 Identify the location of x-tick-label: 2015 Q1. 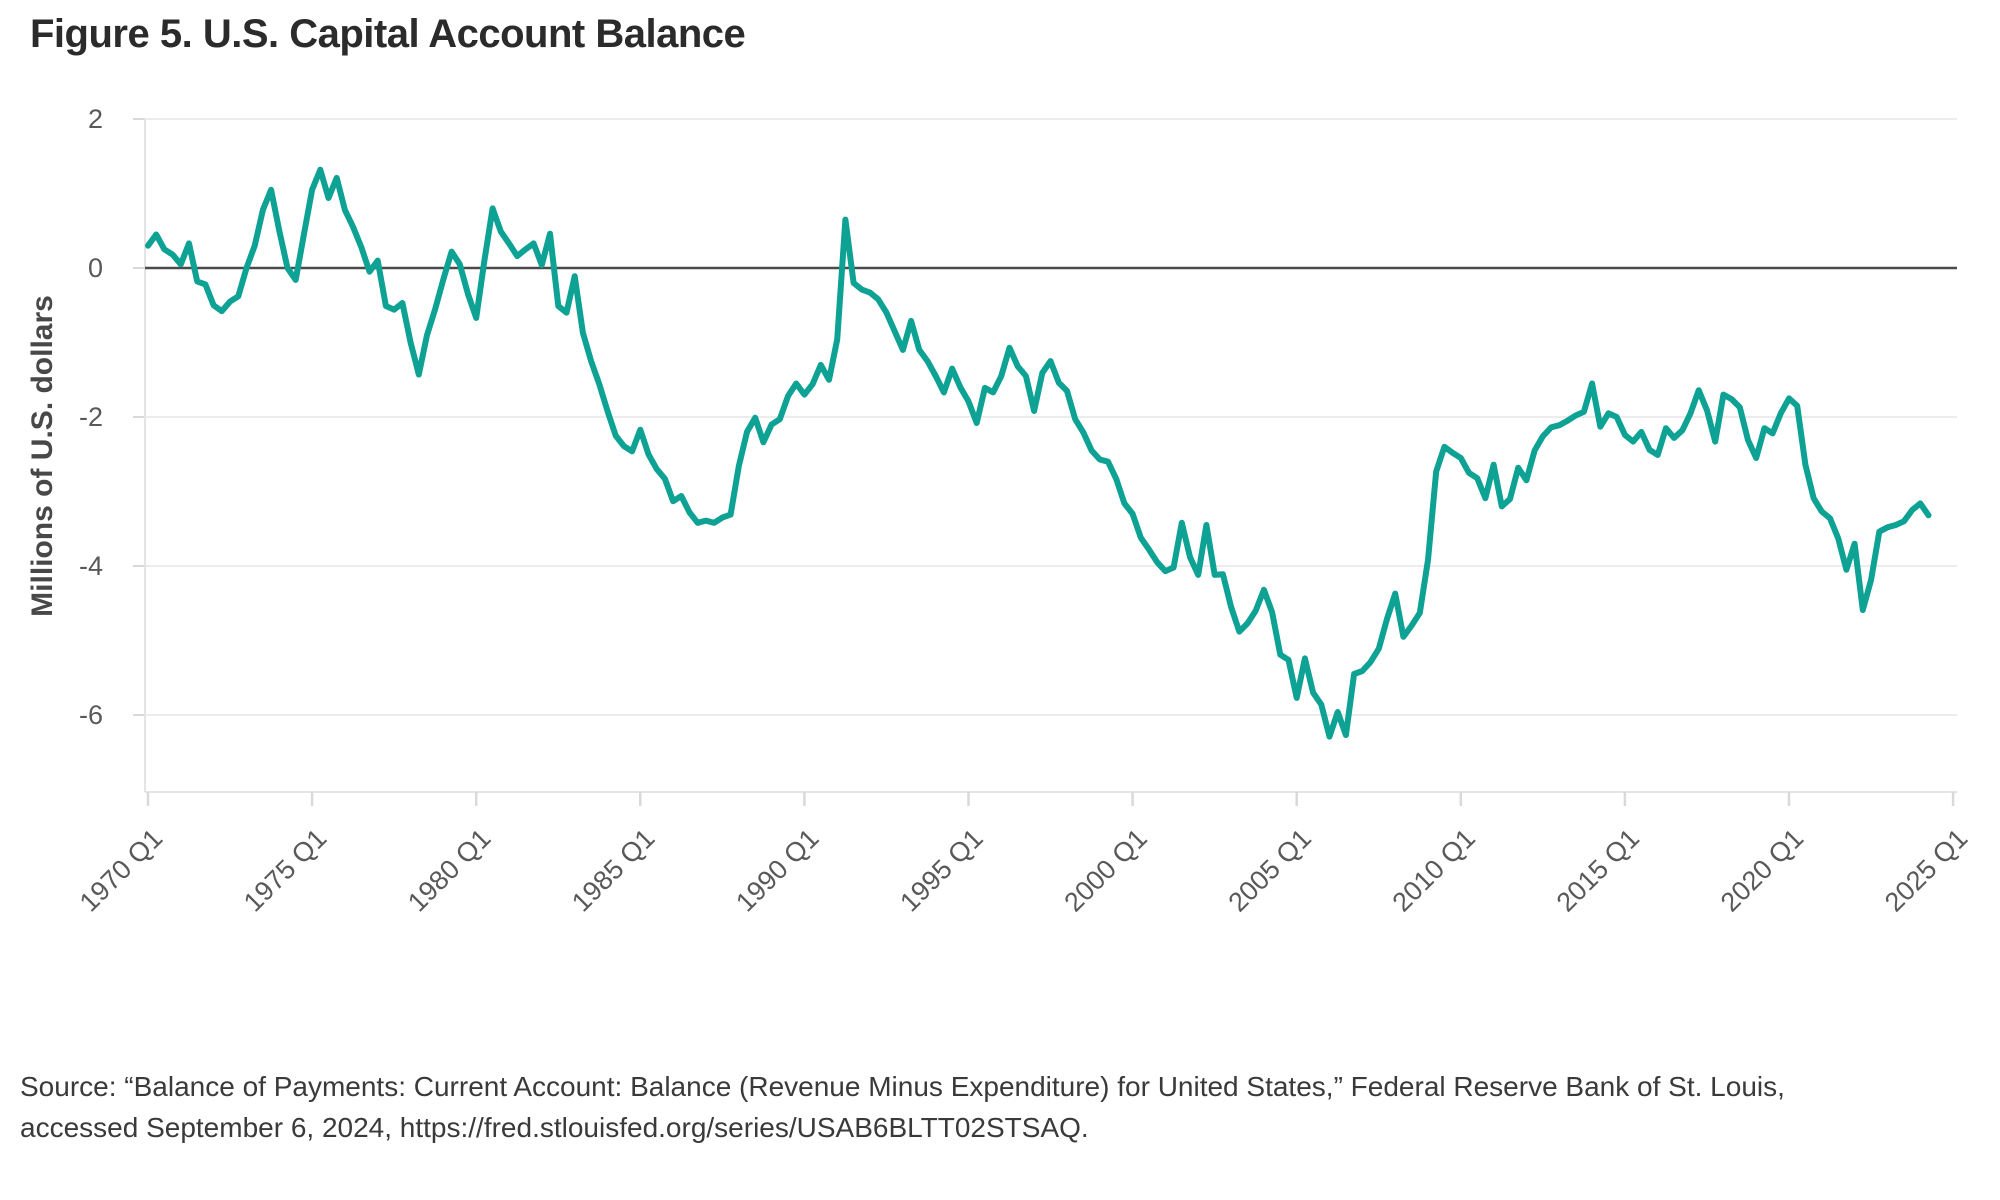
(1598, 870).